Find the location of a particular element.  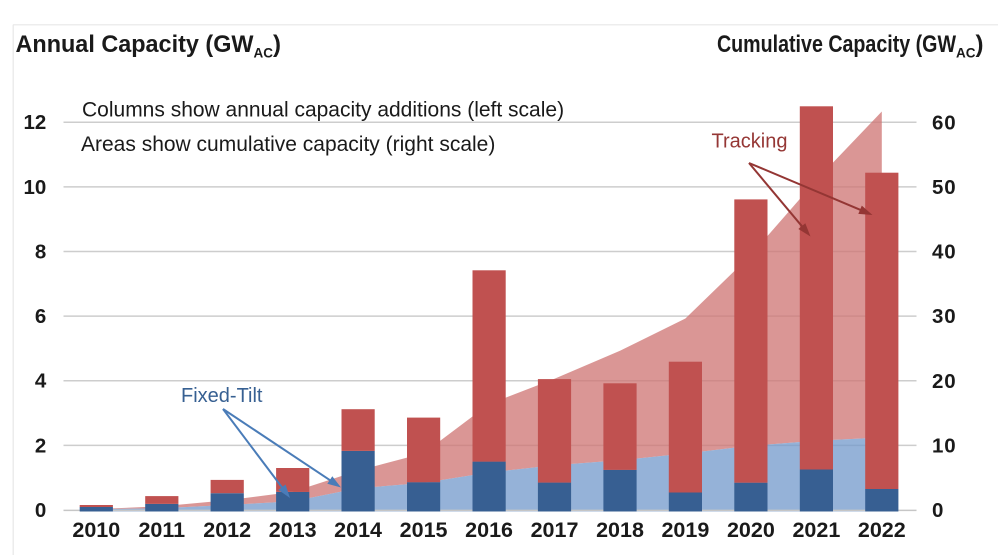

svg-text: 2012 is located at coordinates (227, 530).